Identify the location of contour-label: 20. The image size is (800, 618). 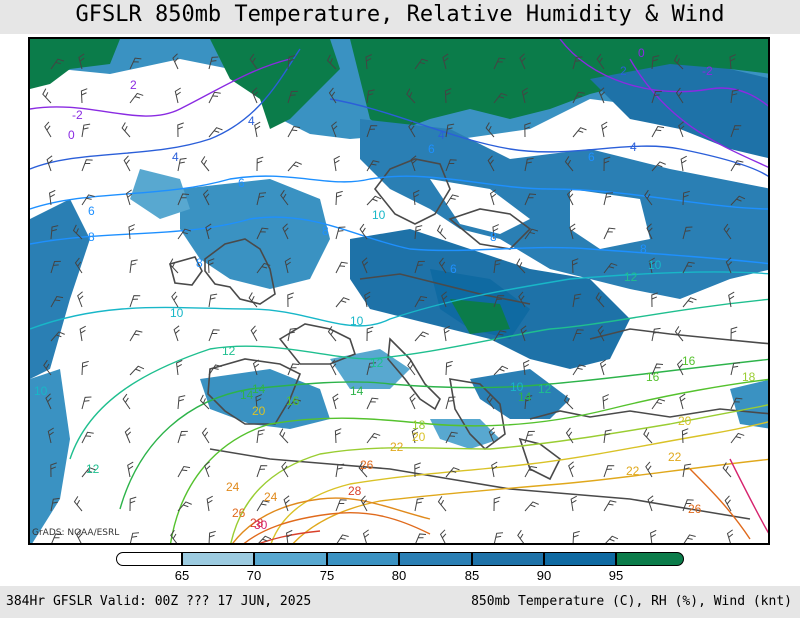
(259, 411).